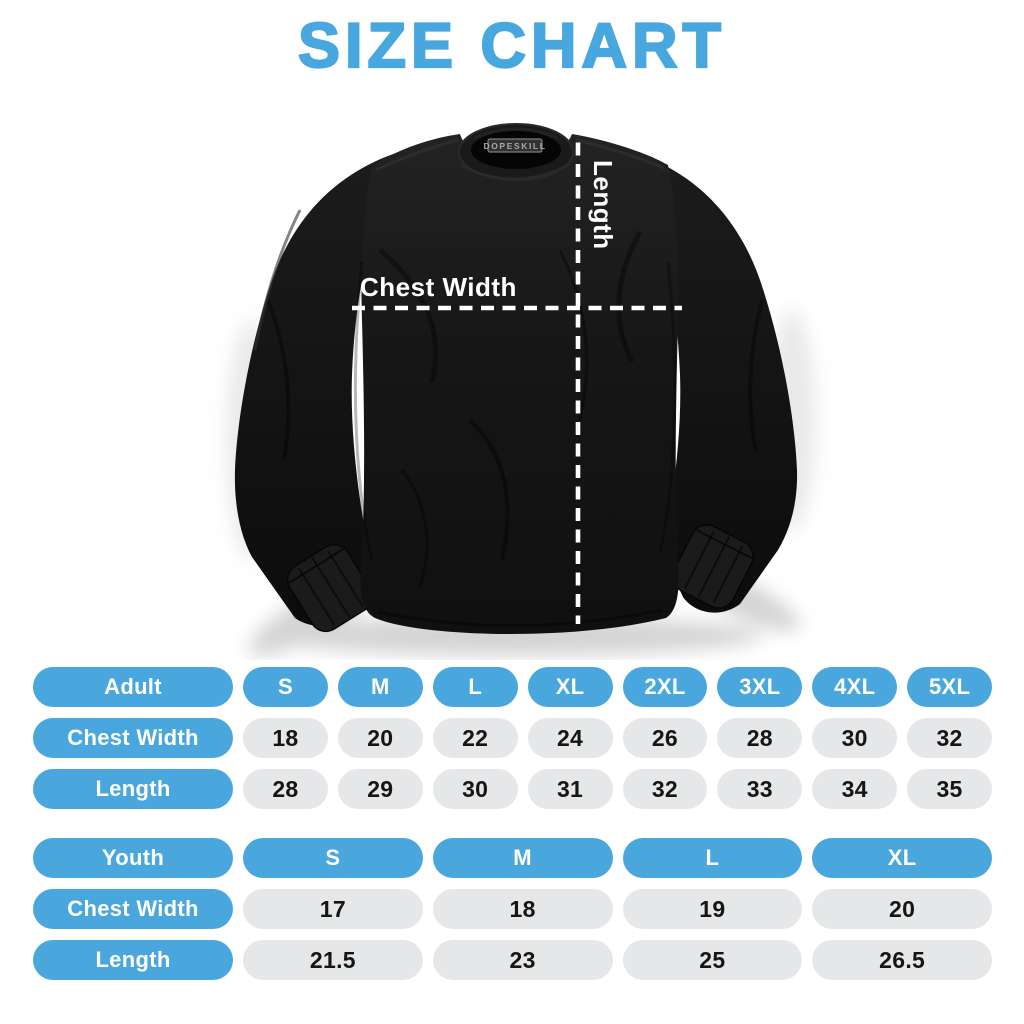 This screenshot has width=1024, height=1024. I want to click on chest-width-label: Chest Width, so click(438, 287).